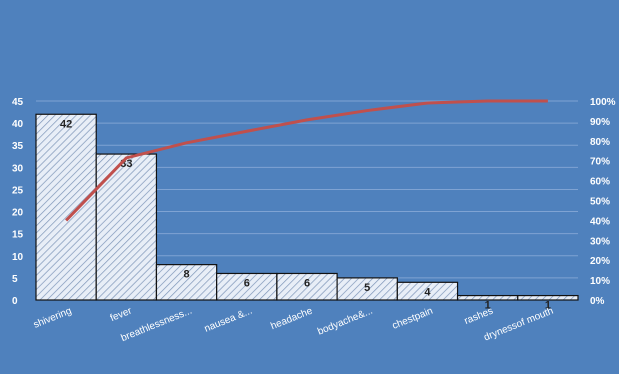  Describe the element at coordinates (66, 124) in the screenshot. I see `data-label: 42` at that location.